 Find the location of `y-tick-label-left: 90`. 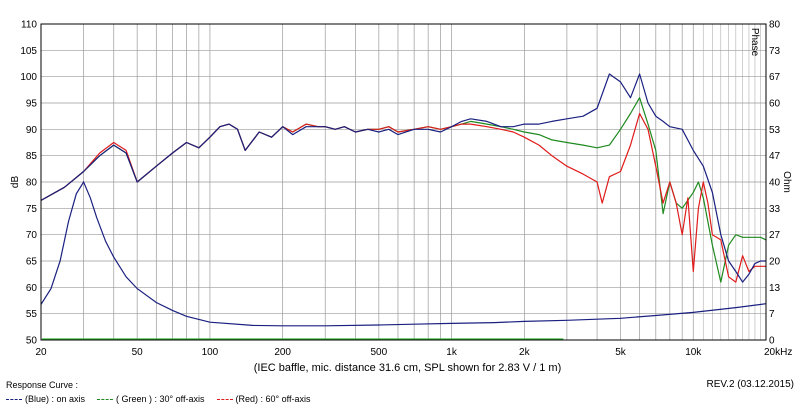

y-tick-label-left: 90 is located at coordinates (32, 130).